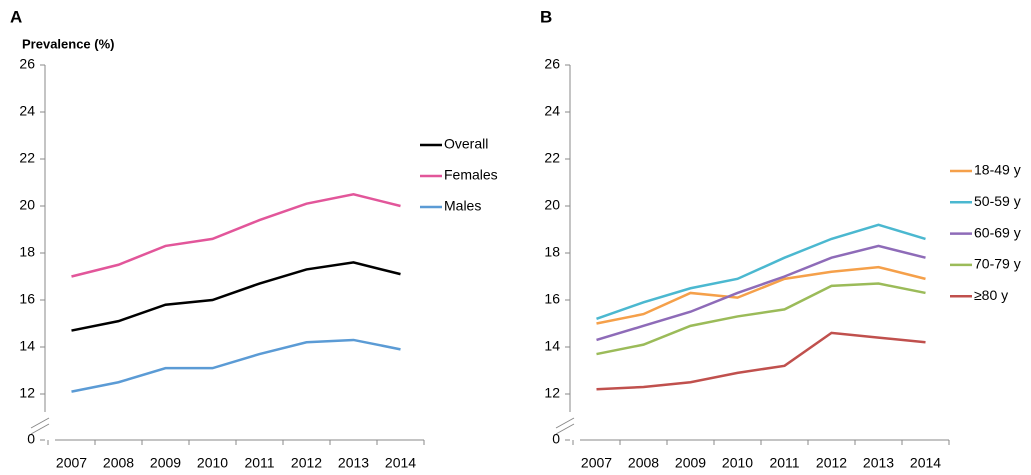  What do you see at coordinates (466, 144) in the screenshot?
I see `legend-label: Overall` at bounding box center [466, 144].